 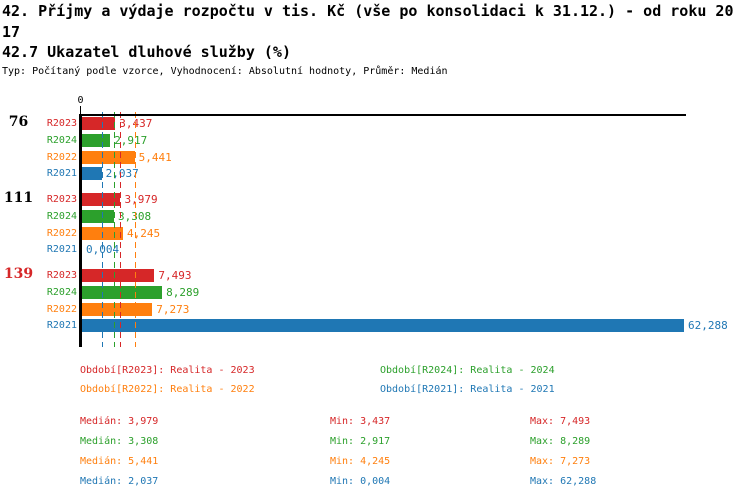 I want to click on bar-value-label-R2023-76: 3,437, so click(x=136, y=123).